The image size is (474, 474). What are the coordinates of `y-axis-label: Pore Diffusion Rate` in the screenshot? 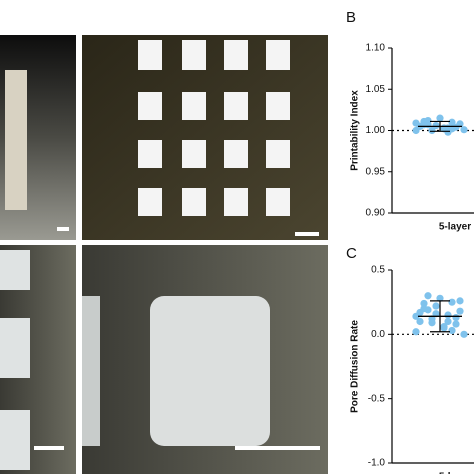 It's located at (355, 366).